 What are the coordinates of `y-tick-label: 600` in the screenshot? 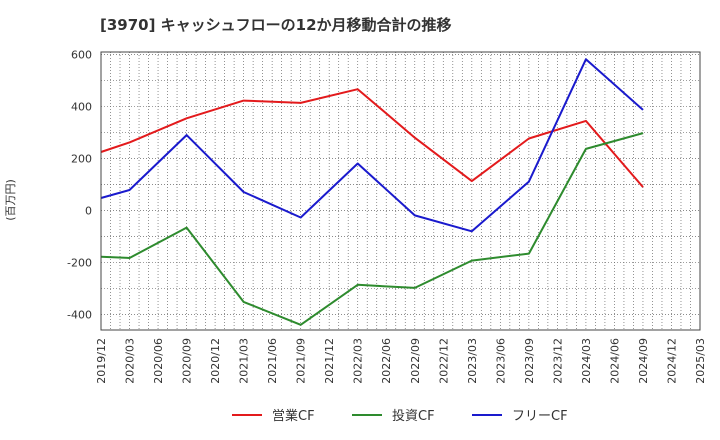 It's located at (81, 55).